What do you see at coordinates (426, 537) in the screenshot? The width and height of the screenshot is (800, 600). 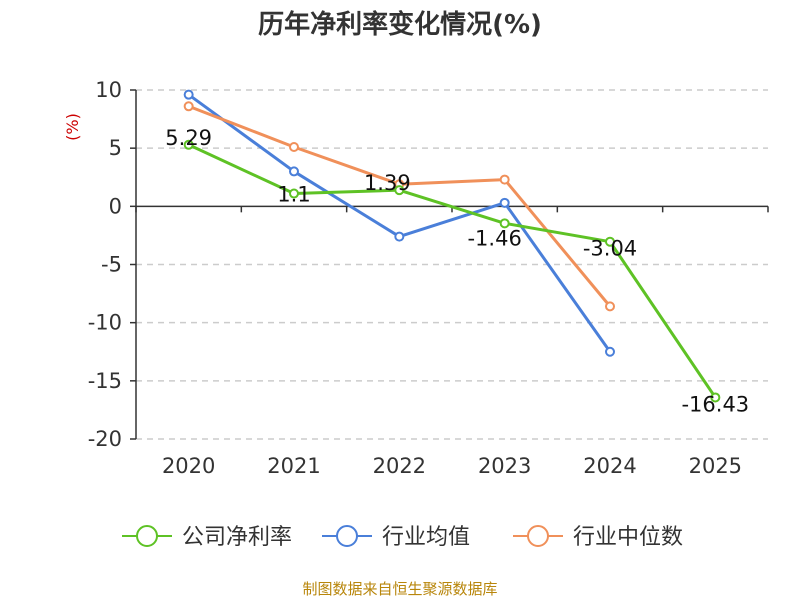 I see `legend-label: 行业均值` at bounding box center [426, 537].